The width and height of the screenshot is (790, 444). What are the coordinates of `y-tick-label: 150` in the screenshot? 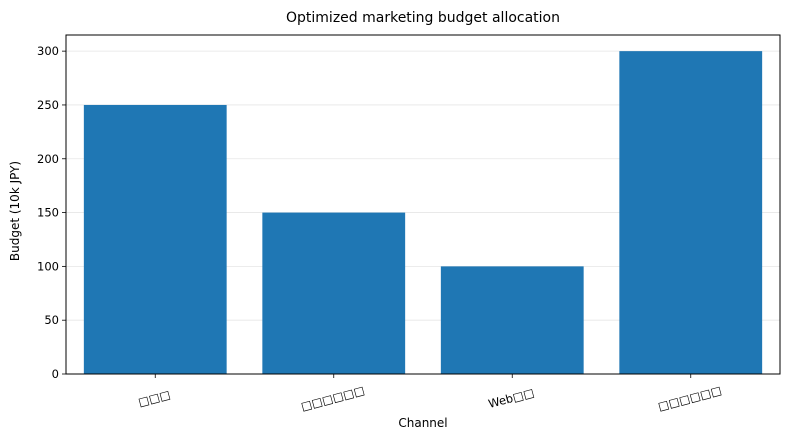 It's located at (48, 213).